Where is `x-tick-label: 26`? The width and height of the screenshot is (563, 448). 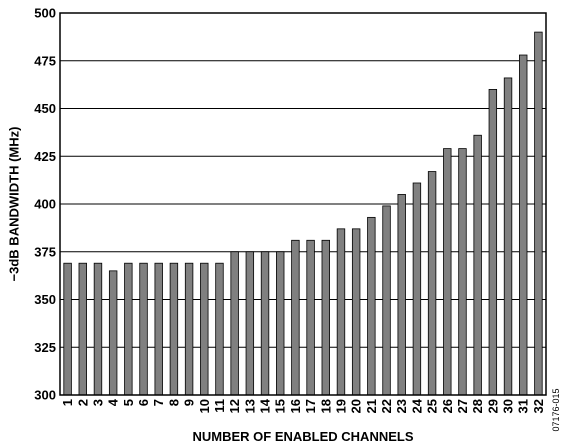 x-tick-label: 26 is located at coordinates (447, 406).